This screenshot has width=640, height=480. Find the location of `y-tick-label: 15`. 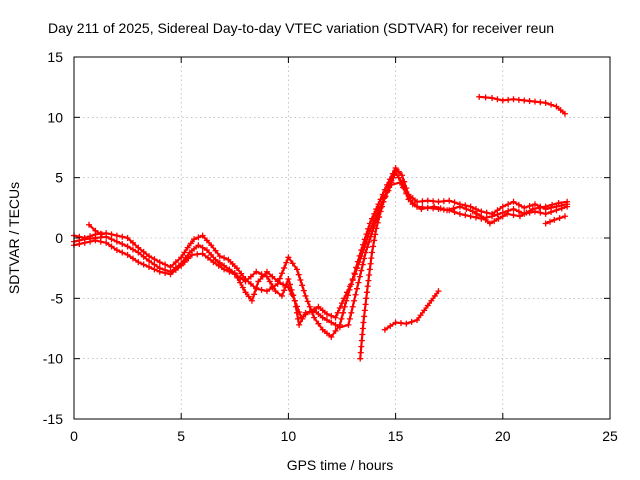

y-tick-label: 15 is located at coordinates (55, 57).